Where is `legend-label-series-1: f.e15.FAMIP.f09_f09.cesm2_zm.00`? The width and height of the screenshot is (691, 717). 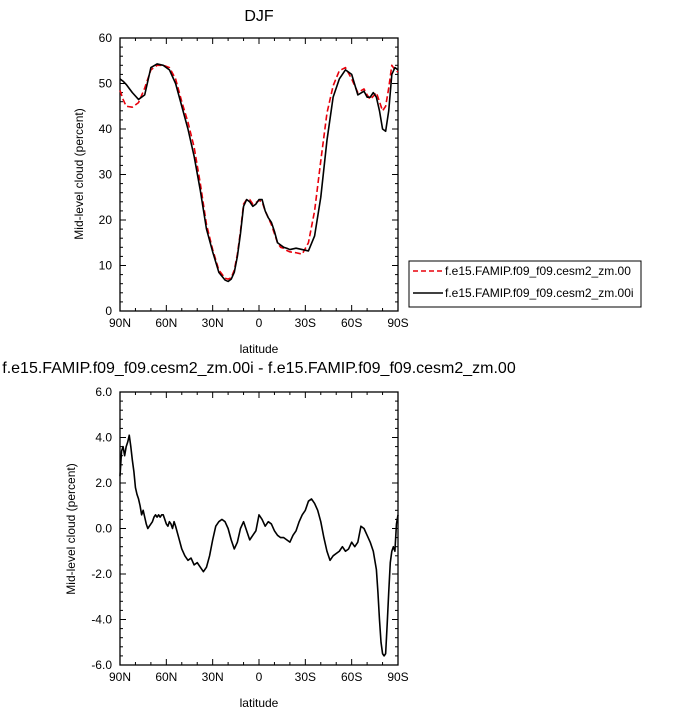 legend-label-series-1: f.e15.FAMIP.f09_f09.cesm2_zm.00 is located at coordinates (538, 271).